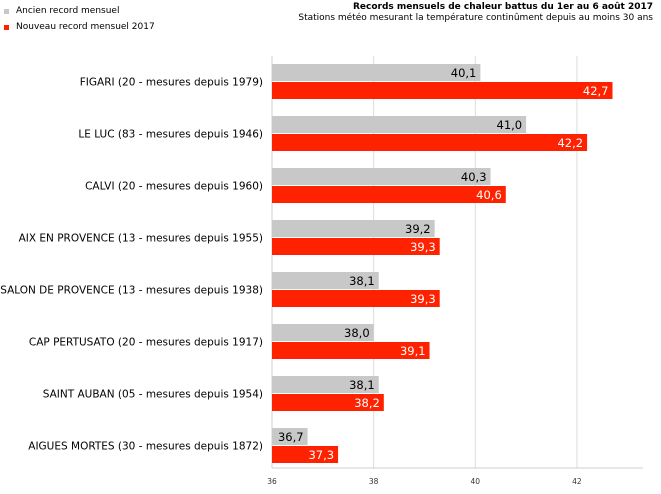 This screenshot has height=494, width=661. I want to click on data-label: 40,3, so click(474, 177).